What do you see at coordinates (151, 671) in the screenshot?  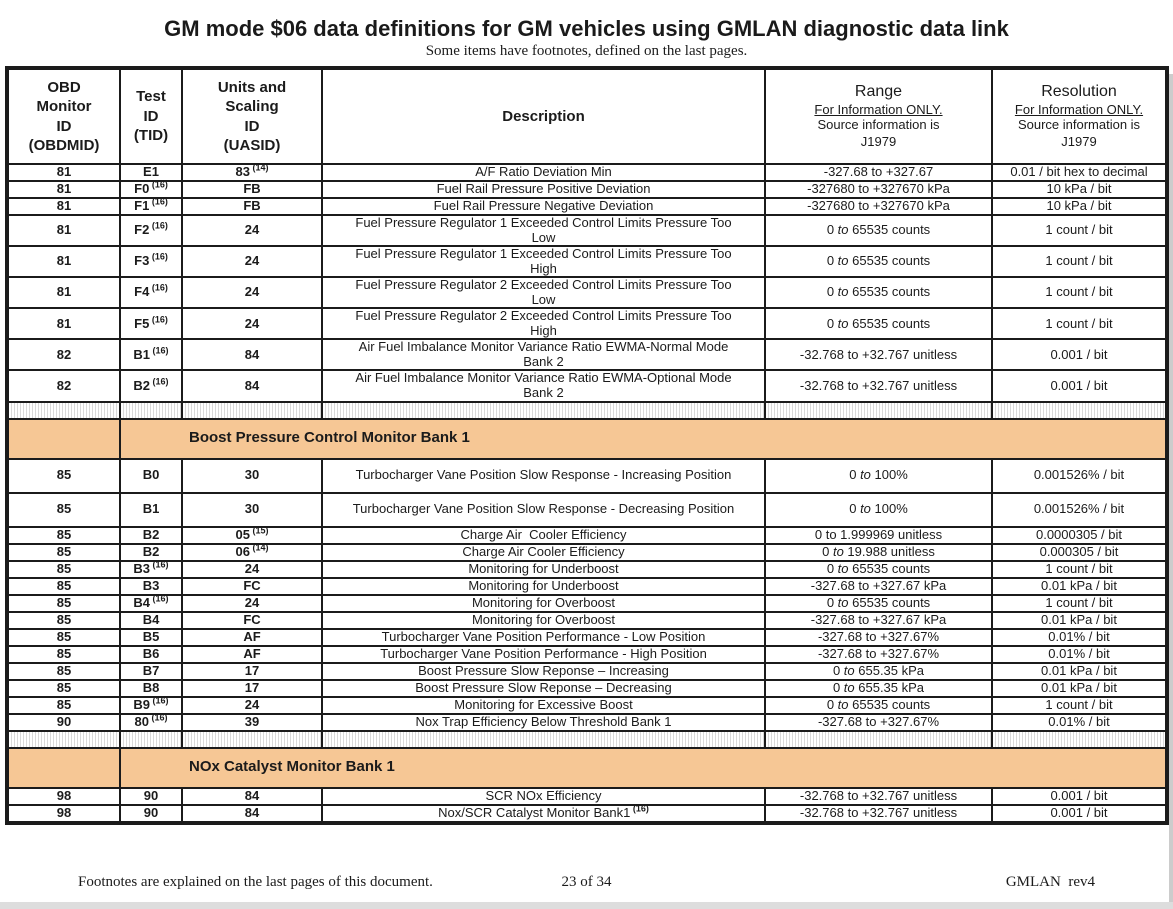 I see `cell-tid: B7` at bounding box center [151, 671].